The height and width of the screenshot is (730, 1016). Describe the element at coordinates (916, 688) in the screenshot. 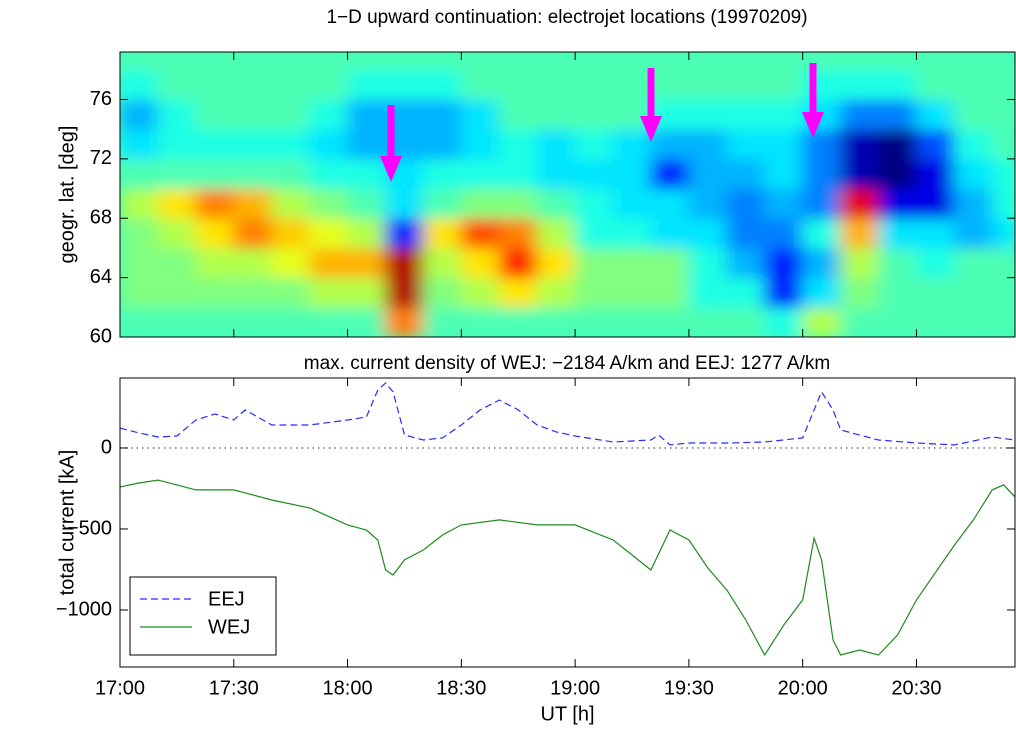

I see `x-tick-label: 20:30` at that location.